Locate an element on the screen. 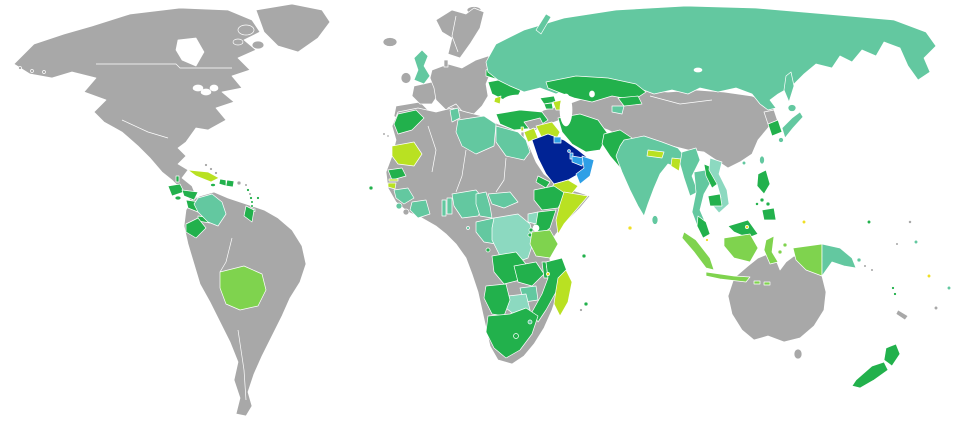 Image resolution: width=960 pixels, height=421 pixels. country-malaysia-borneo is located at coordinates (743, 229).